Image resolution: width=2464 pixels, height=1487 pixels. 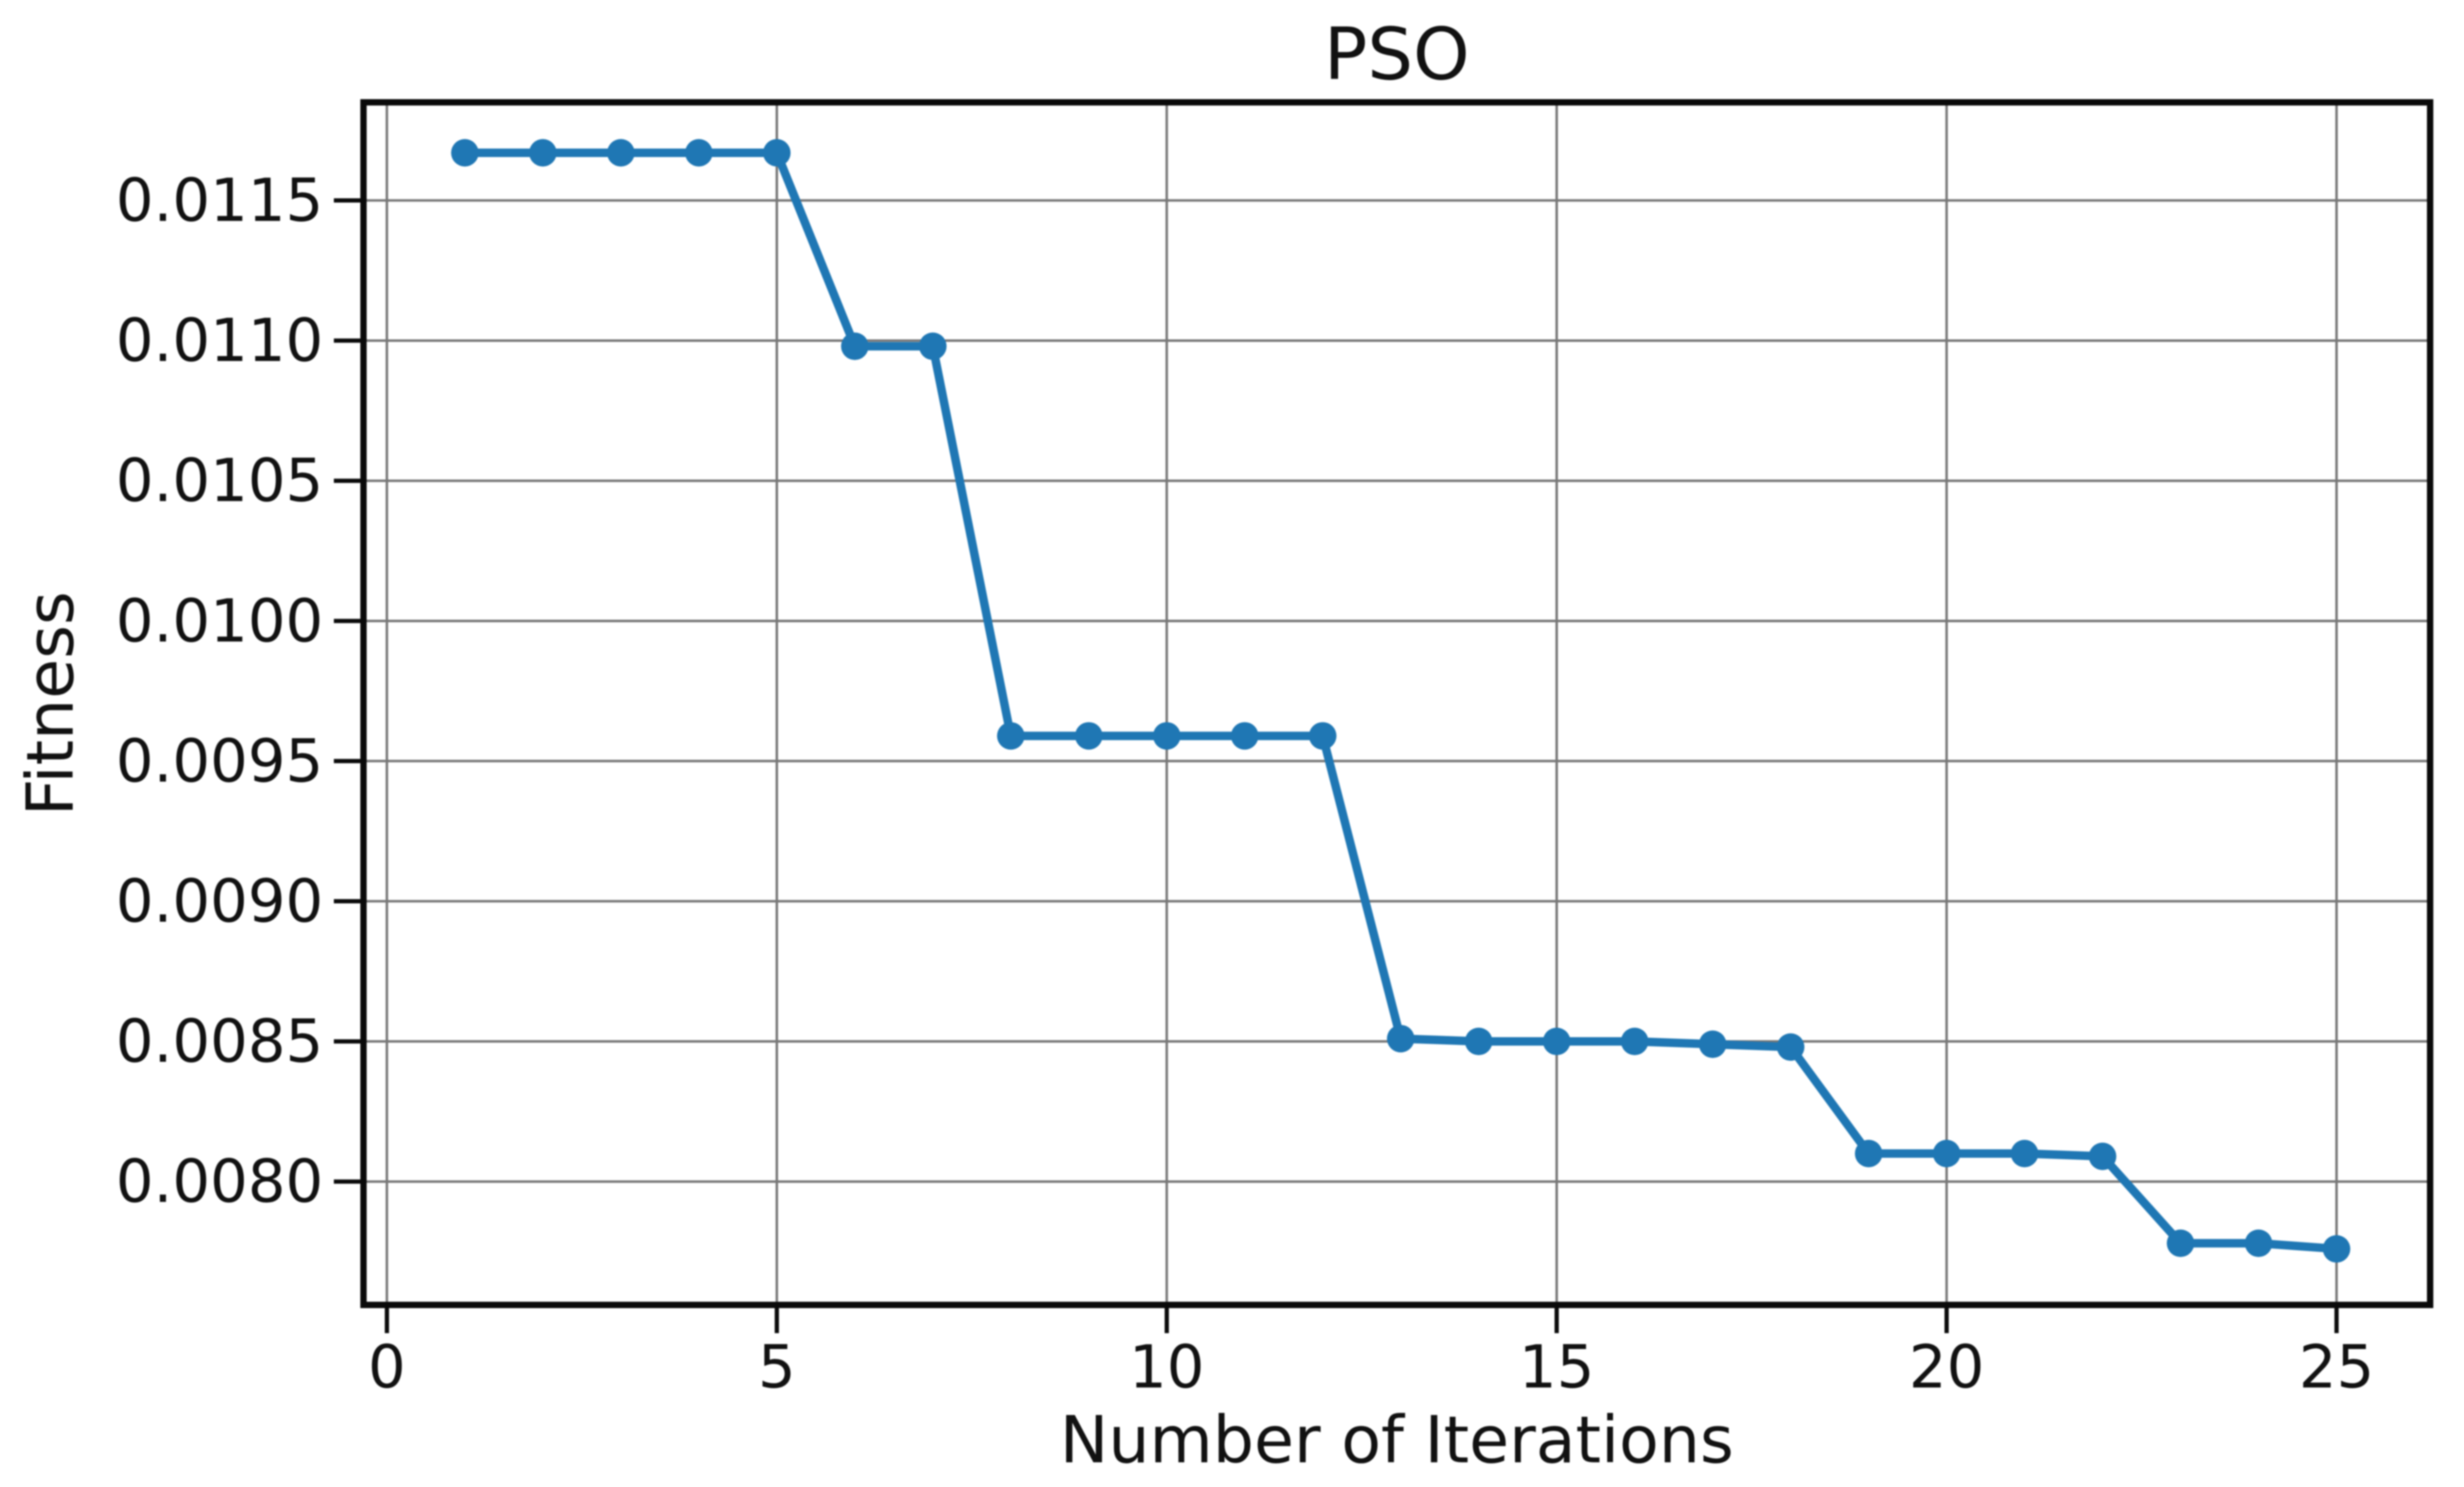 I want to click on y-axis-label: Fitness, so click(x=50, y=704).